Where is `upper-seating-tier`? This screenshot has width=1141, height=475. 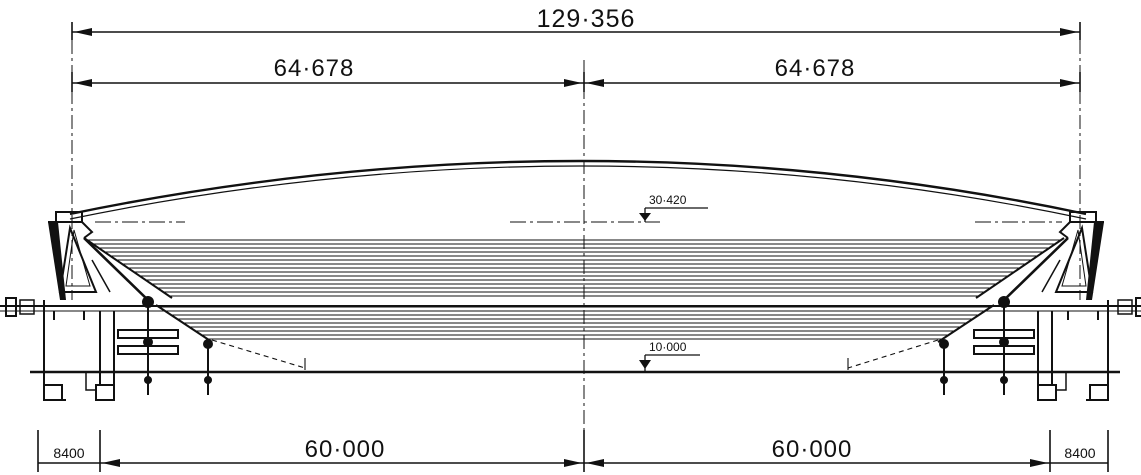 upper-seating-tier is located at coordinates (574, 268).